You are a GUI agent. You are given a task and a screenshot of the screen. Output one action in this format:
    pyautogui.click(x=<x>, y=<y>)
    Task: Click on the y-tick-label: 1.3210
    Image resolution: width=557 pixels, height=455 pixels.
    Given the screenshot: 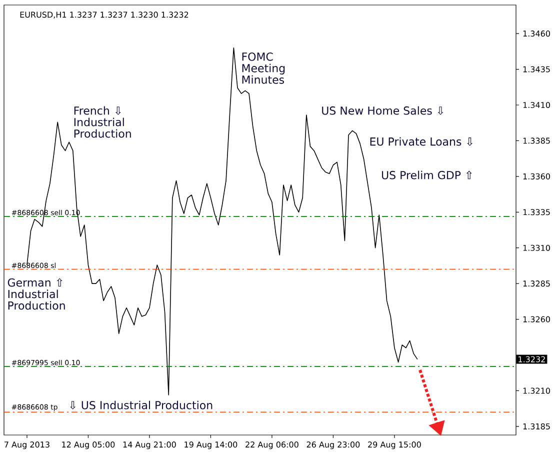 What is the action you would take?
    pyautogui.click(x=536, y=391)
    